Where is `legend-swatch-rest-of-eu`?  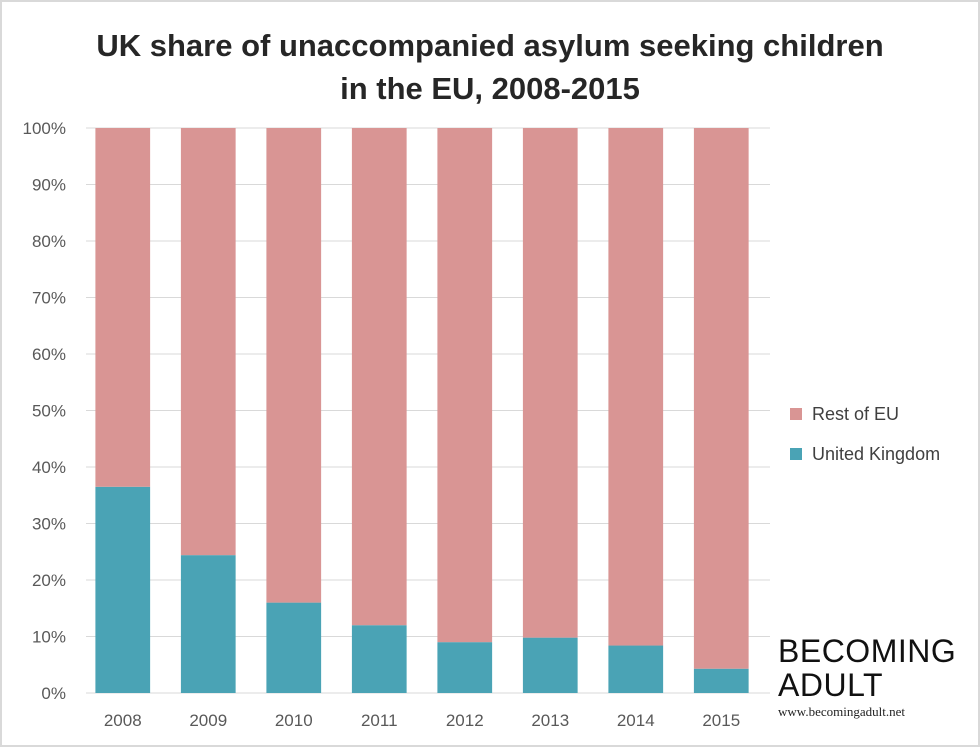
legend-swatch-rest-of-eu is located at coordinates (796, 414).